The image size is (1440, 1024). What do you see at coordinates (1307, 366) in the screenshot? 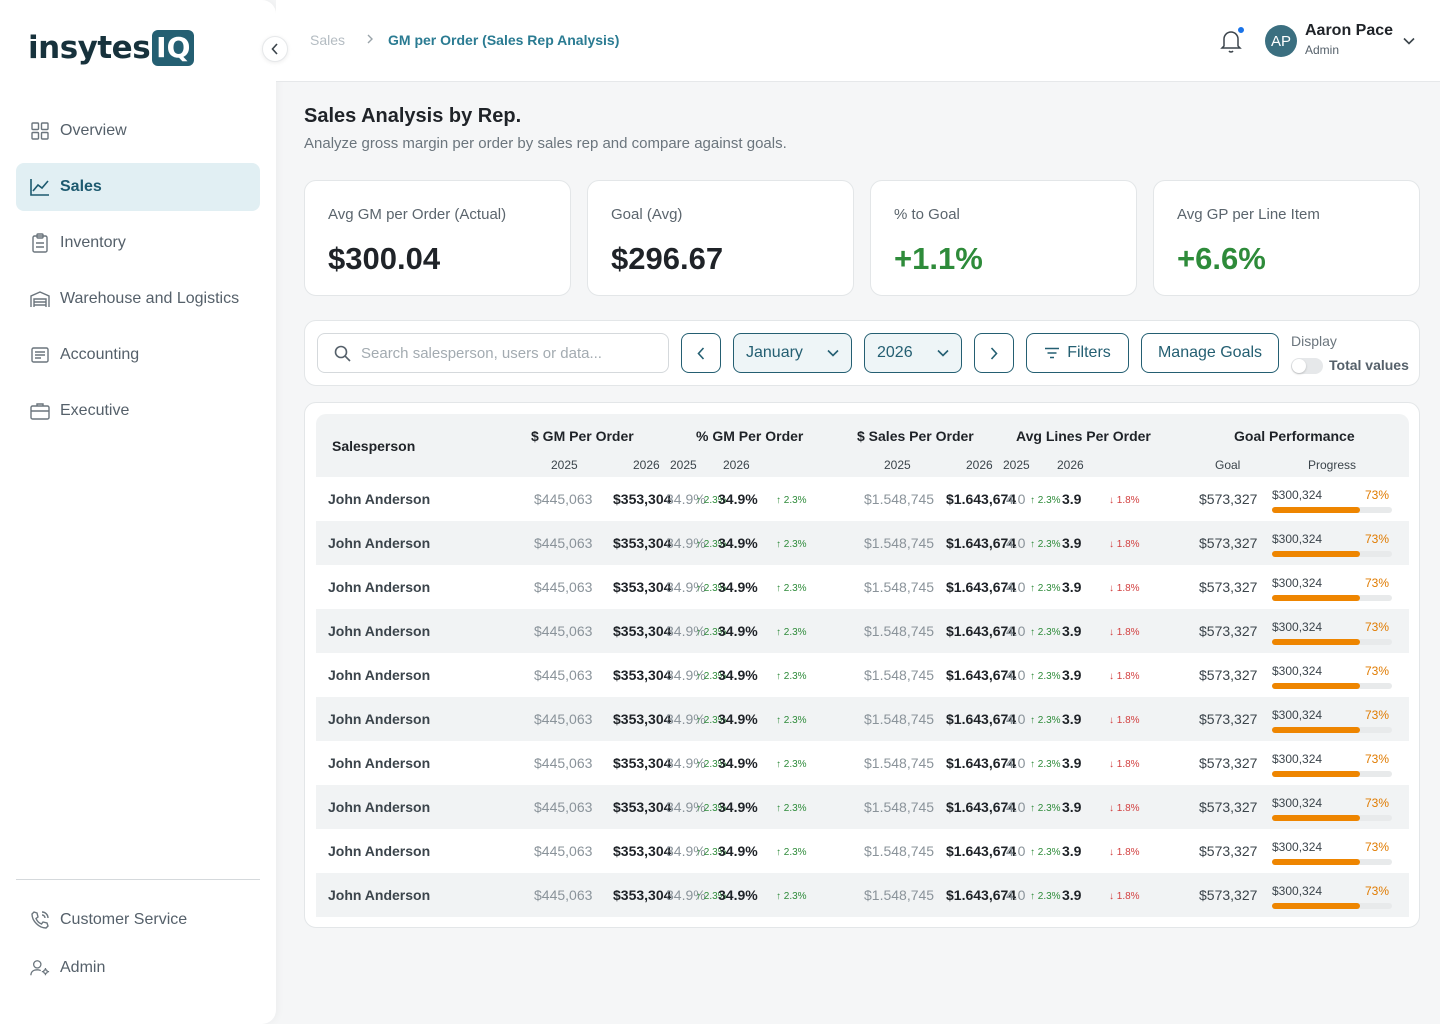
I see `total-values-toggle` at bounding box center [1307, 366].